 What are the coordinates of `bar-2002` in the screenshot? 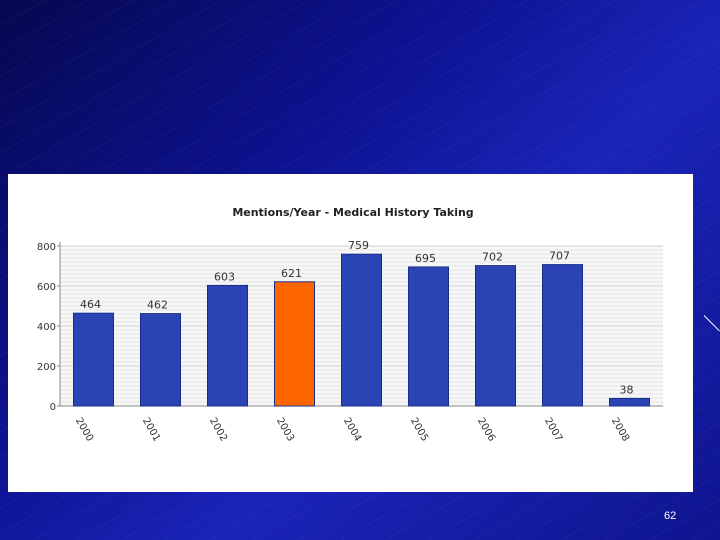 It's located at (227, 345).